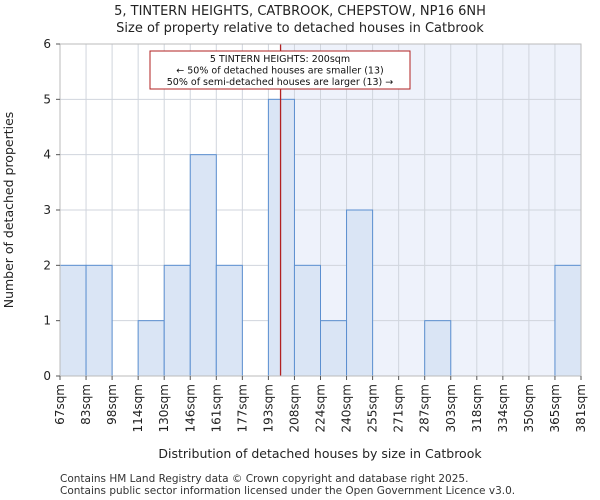  What do you see at coordinates (229, 320) in the screenshot?
I see `bar-161sqm` at bounding box center [229, 320].